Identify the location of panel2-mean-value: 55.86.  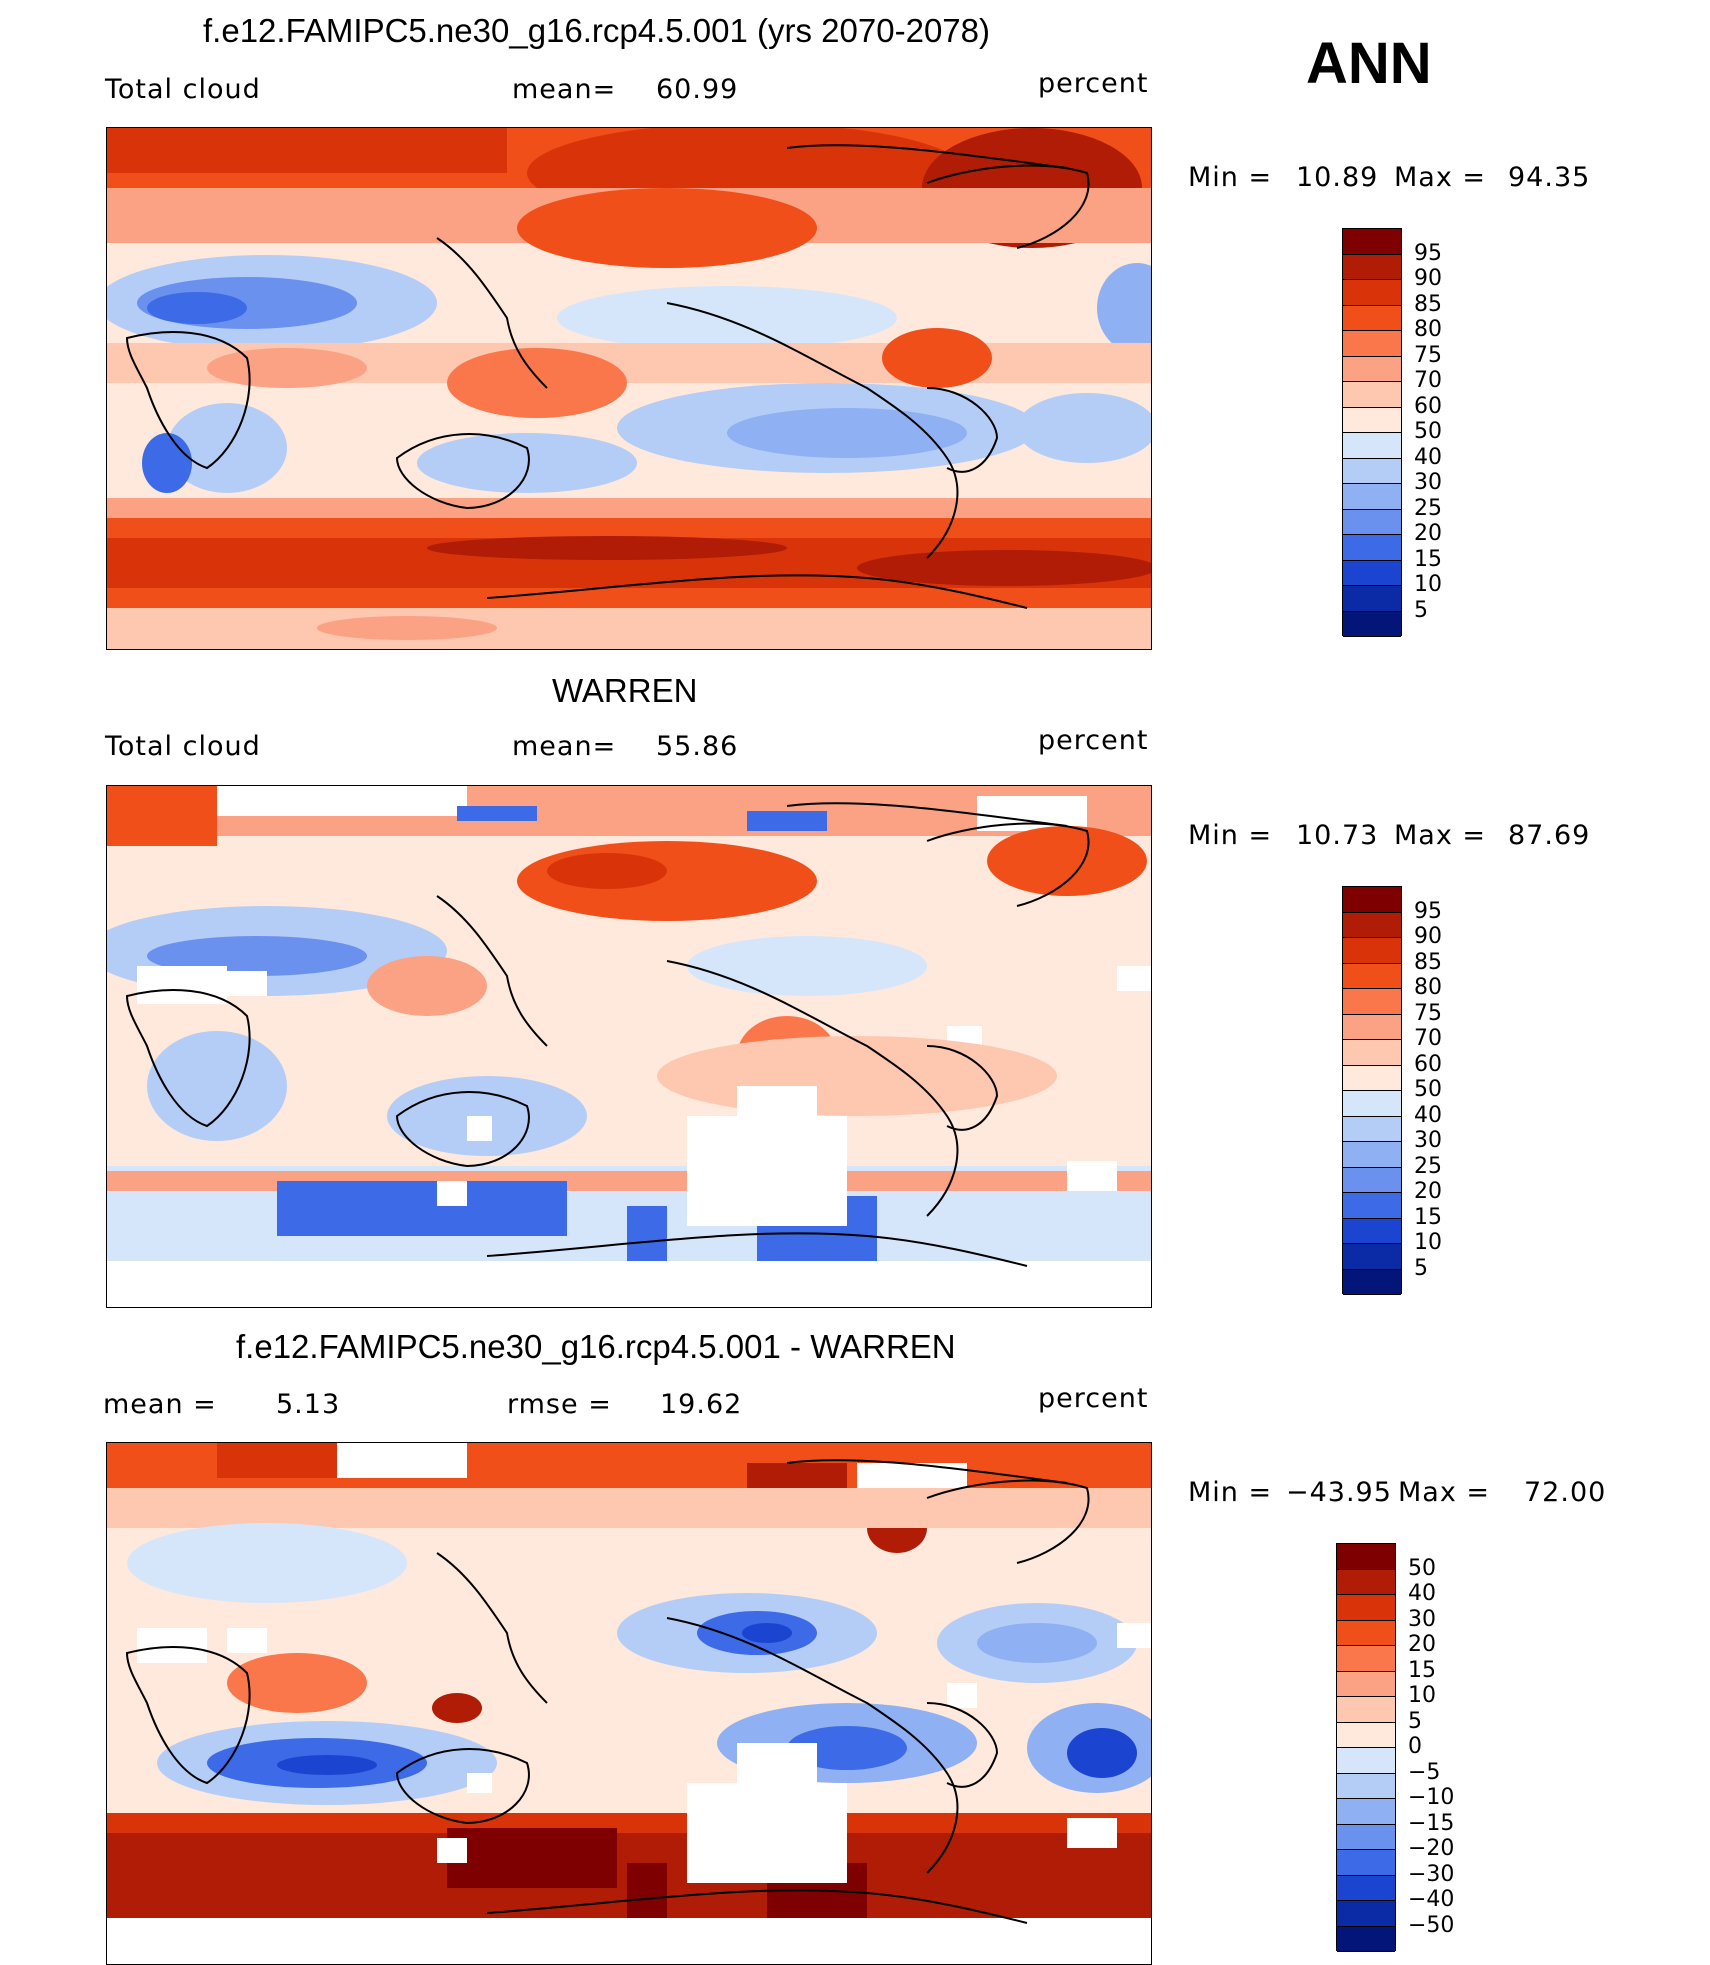
(697, 746).